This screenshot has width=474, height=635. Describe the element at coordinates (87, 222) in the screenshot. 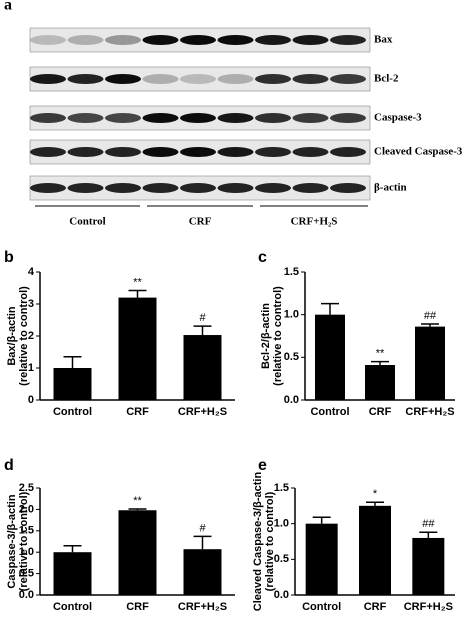

I see `group-label: Control` at that location.